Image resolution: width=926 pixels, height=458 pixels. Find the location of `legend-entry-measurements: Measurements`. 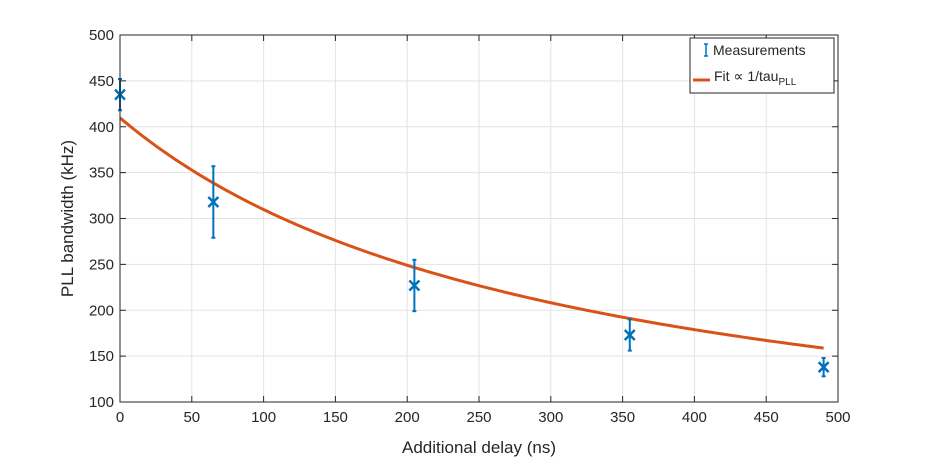

legend-entry-measurements: Measurements is located at coordinates (755, 50).